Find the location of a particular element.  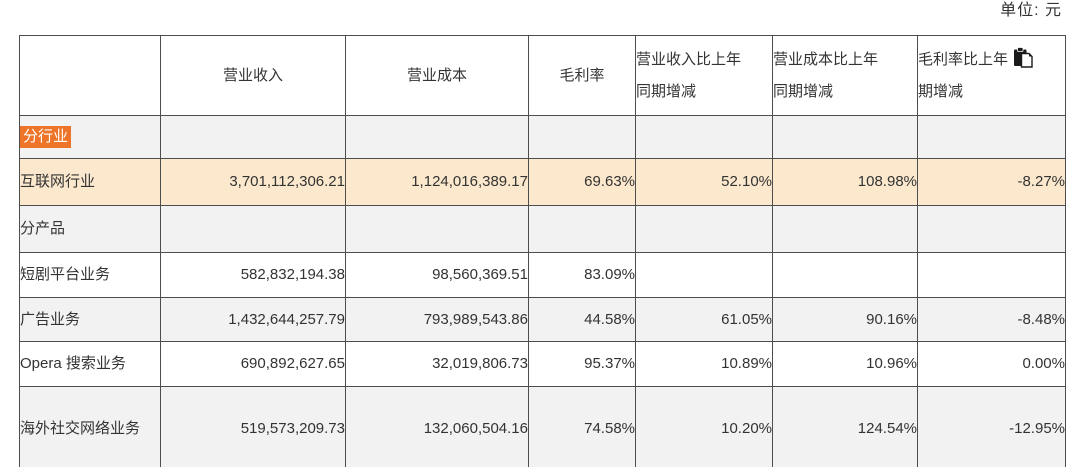

value-cell: 10.96% is located at coordinates (845, 364).